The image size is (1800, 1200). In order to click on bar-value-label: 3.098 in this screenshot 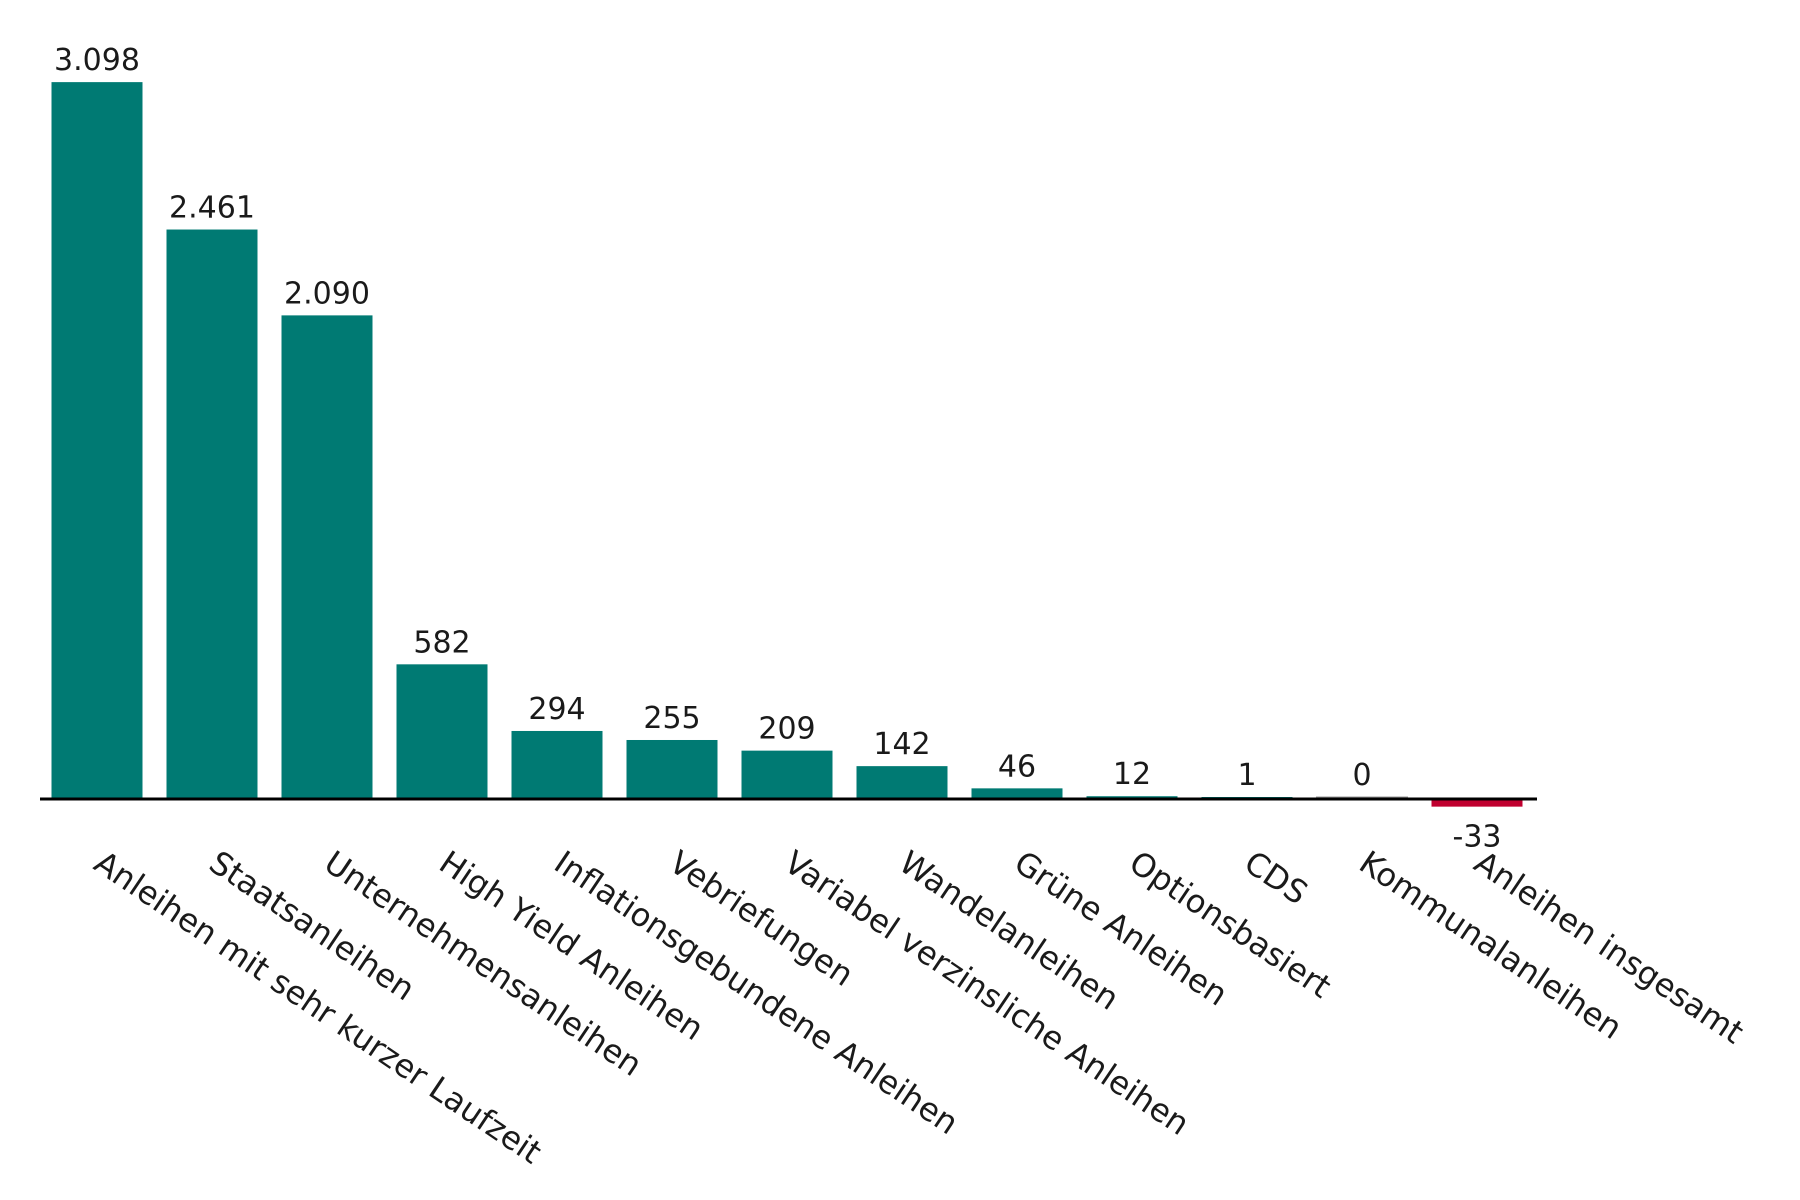, I will do `click(97, 60)`.